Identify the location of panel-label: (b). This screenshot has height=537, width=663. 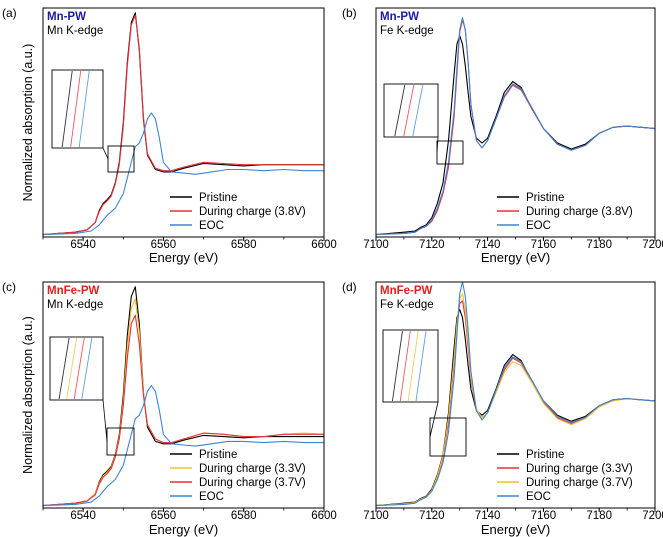
(349, 13).